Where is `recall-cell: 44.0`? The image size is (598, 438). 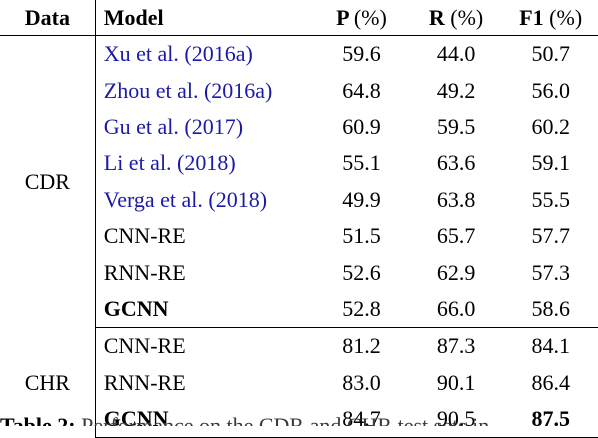 recall-cell: 44.0 is located at coordinates (456, 54).